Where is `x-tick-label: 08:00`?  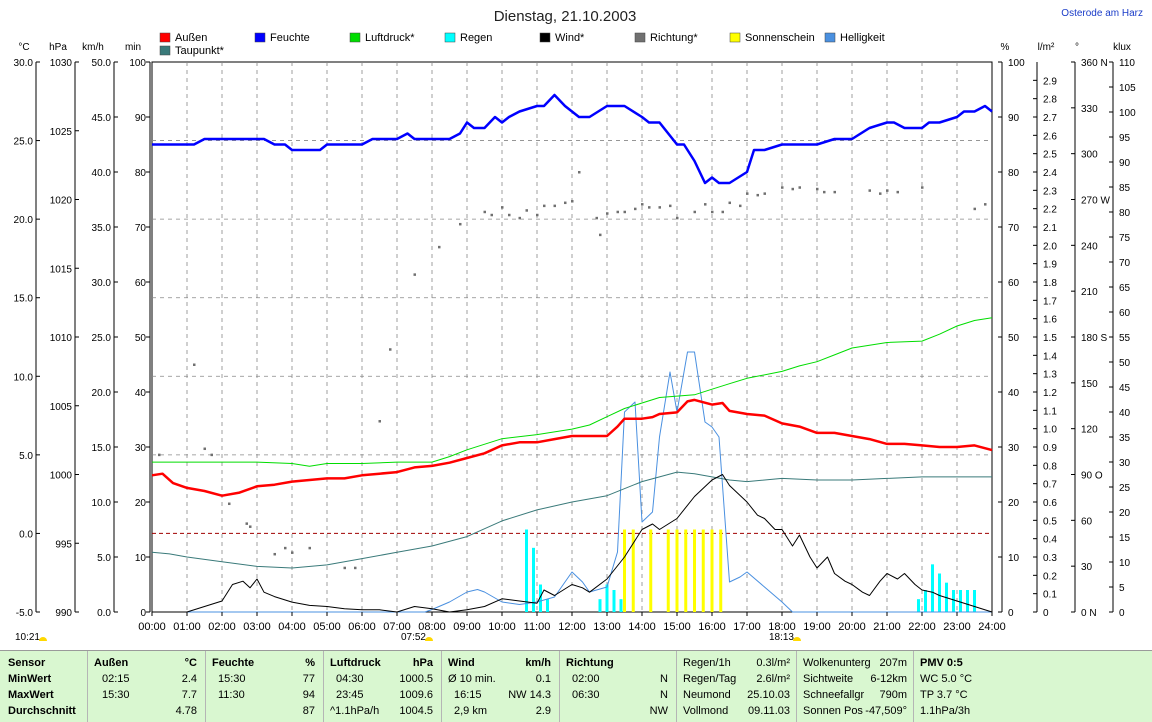
x-tick-label: 08:00 is located at coordinates (432, 627).